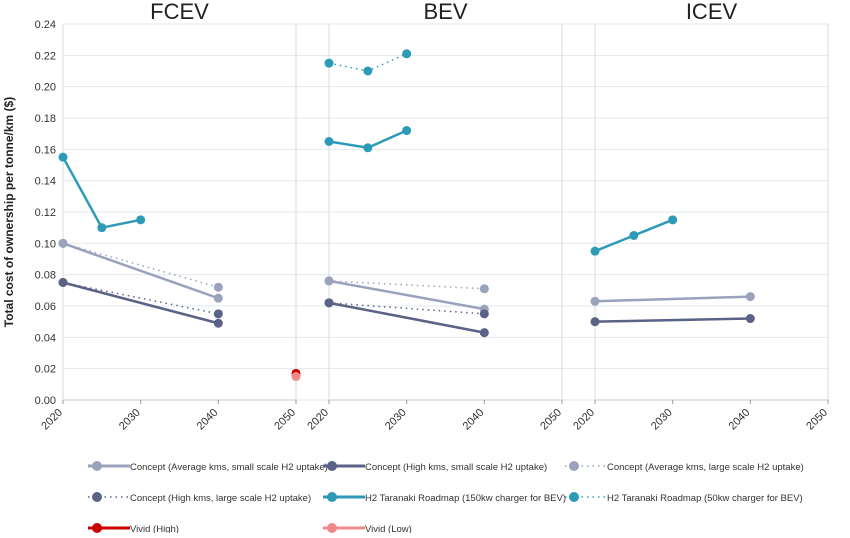 This screenshot has width=850, height=538. I want to click on series-line-bev-concept-high-small, so click(406, 317).